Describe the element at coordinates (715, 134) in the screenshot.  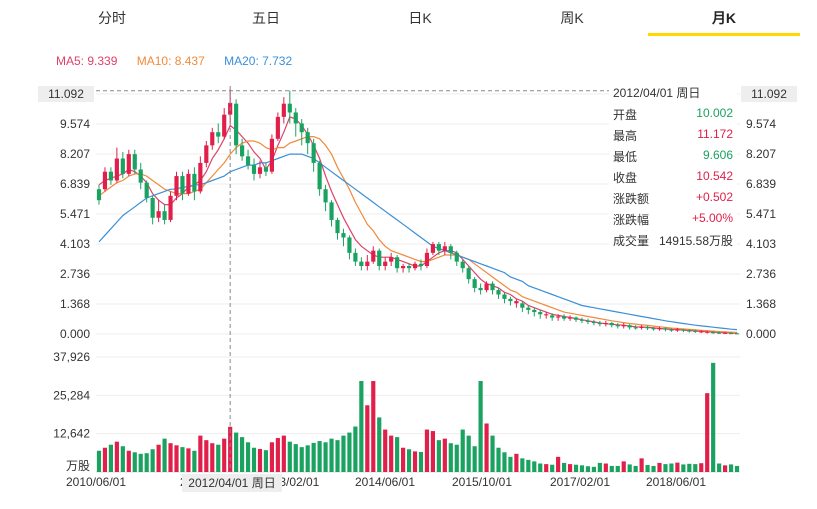
I see `info-value: 11.172` at that location.